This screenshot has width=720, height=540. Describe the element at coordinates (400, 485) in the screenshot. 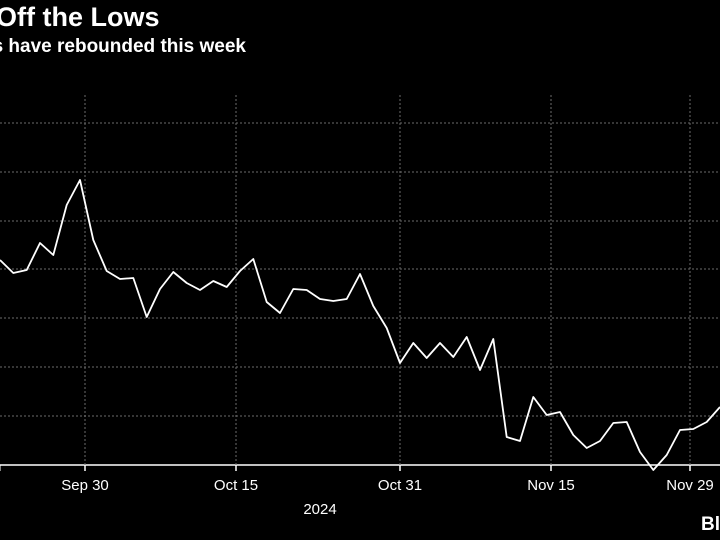

I see `x-tick-label-2: Oct 31` at that location.